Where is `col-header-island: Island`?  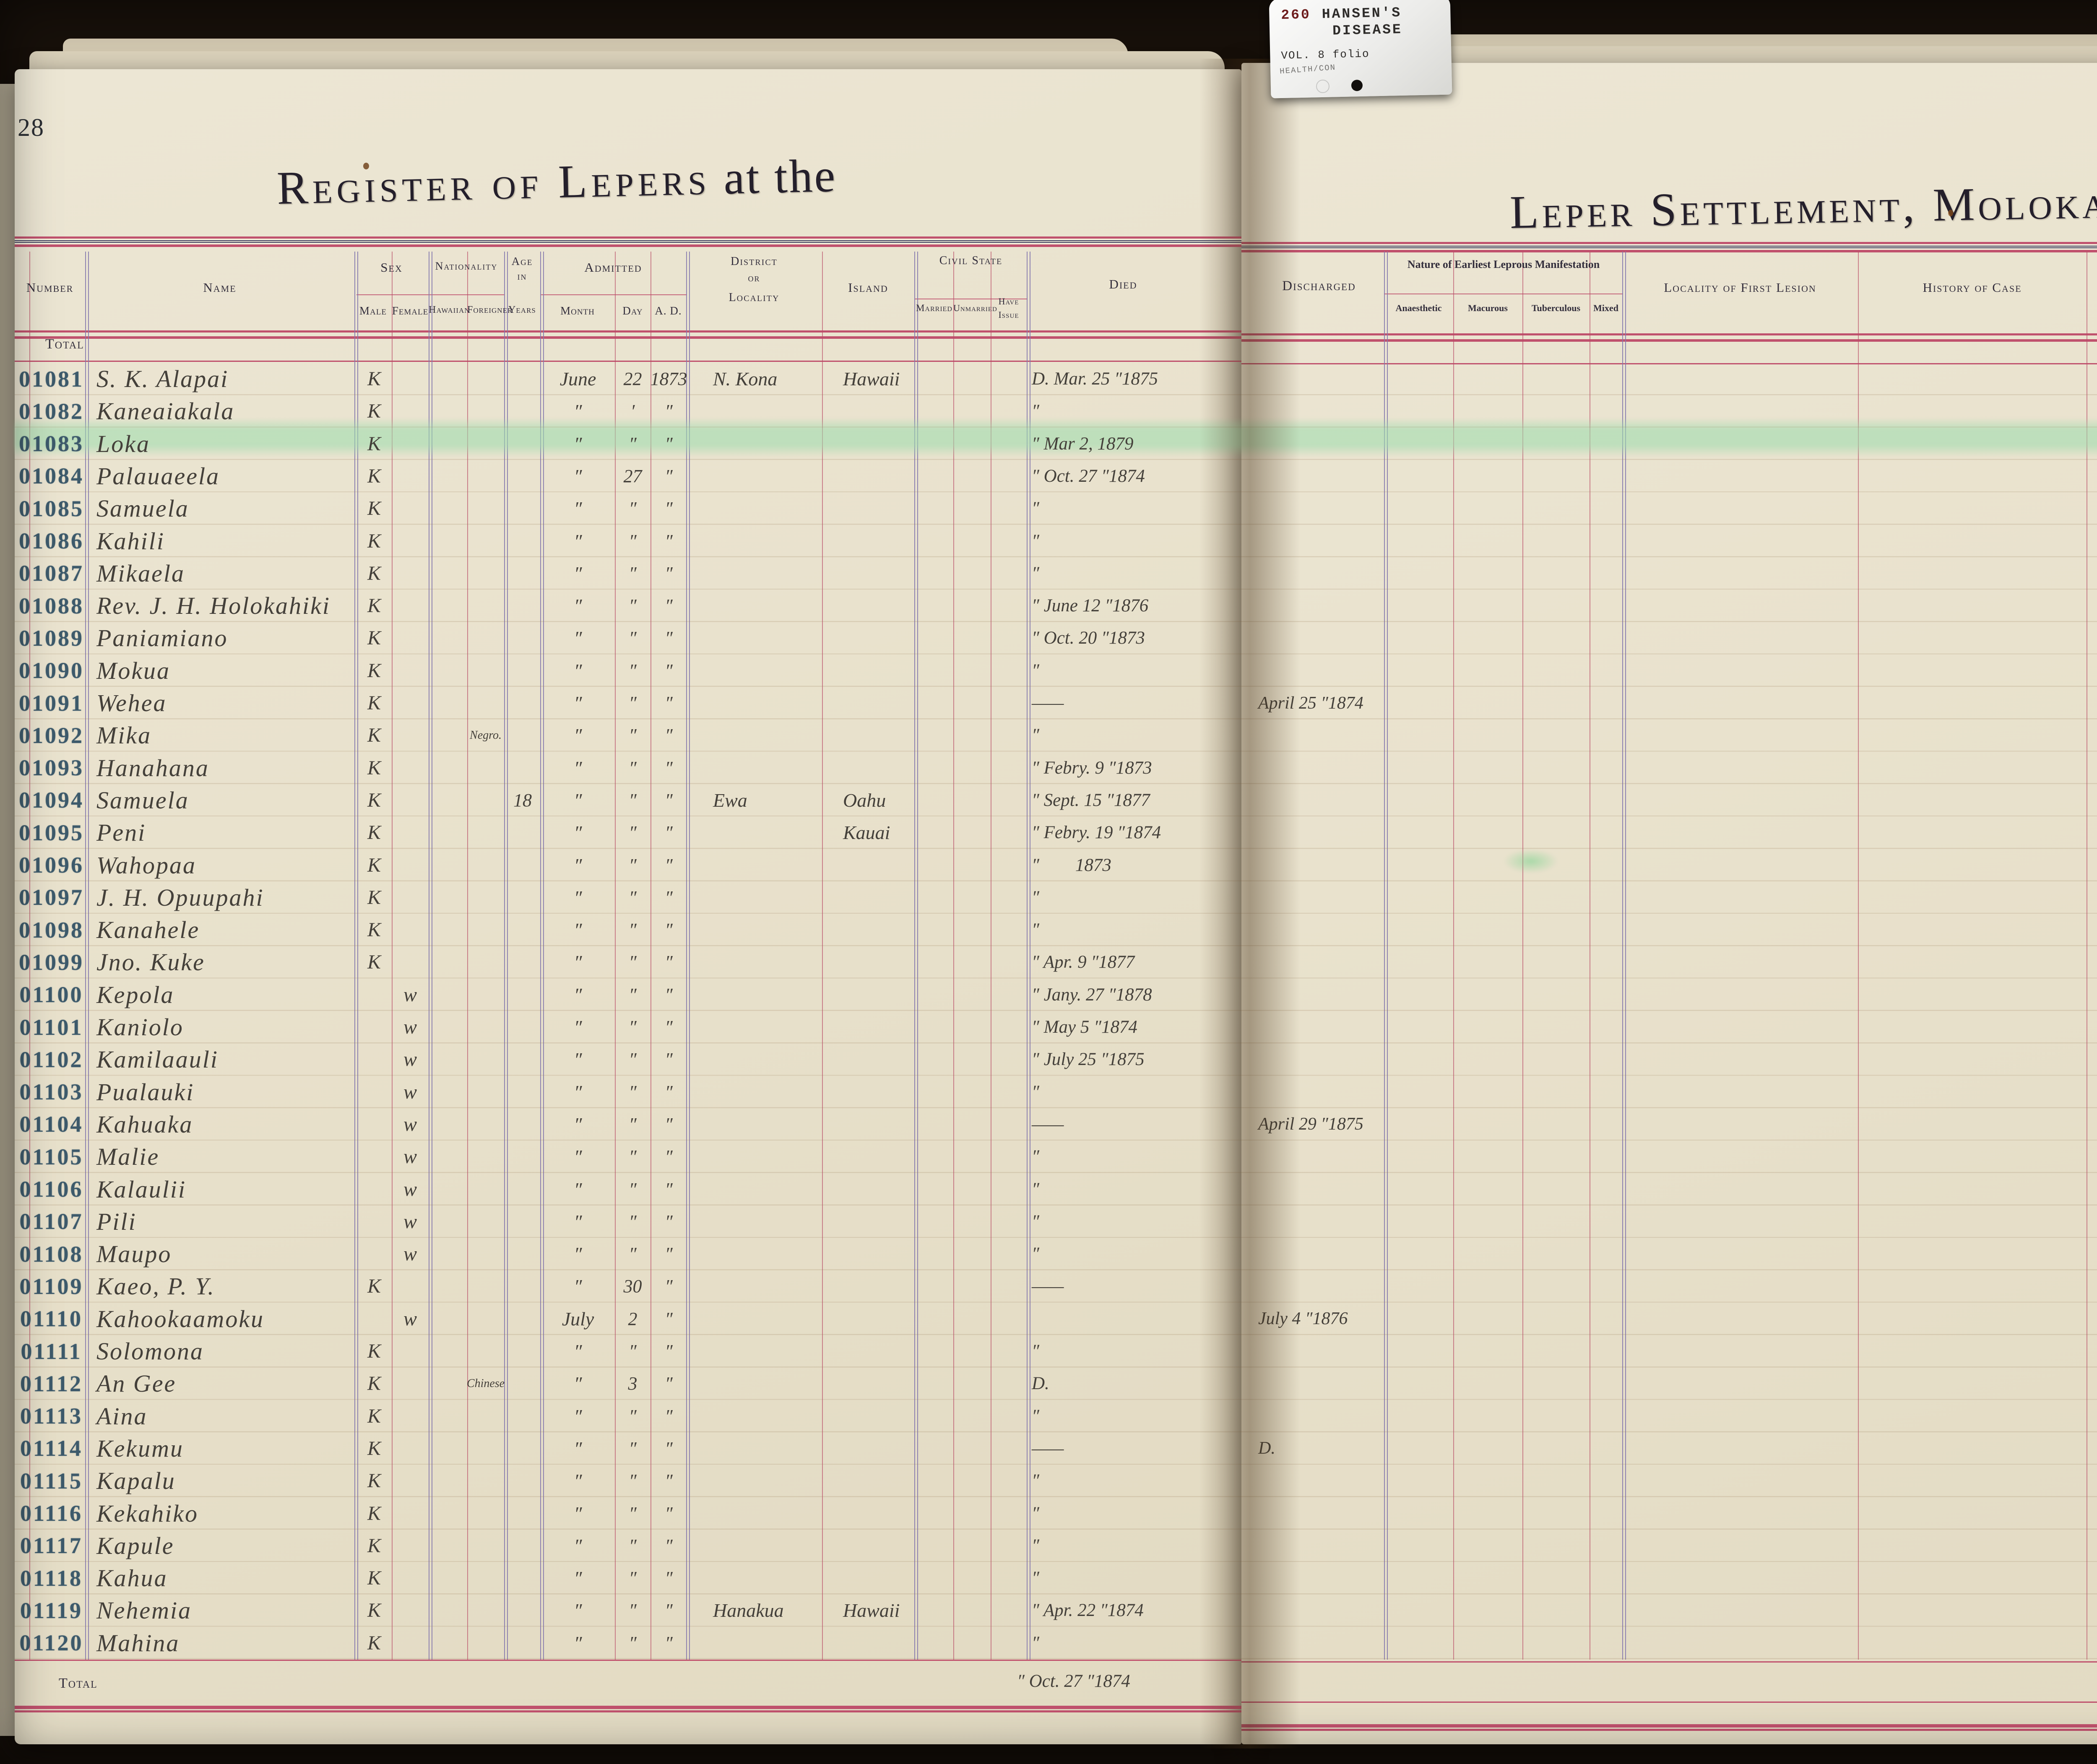 col-header-island: Island is located at coordinates (868, 287).